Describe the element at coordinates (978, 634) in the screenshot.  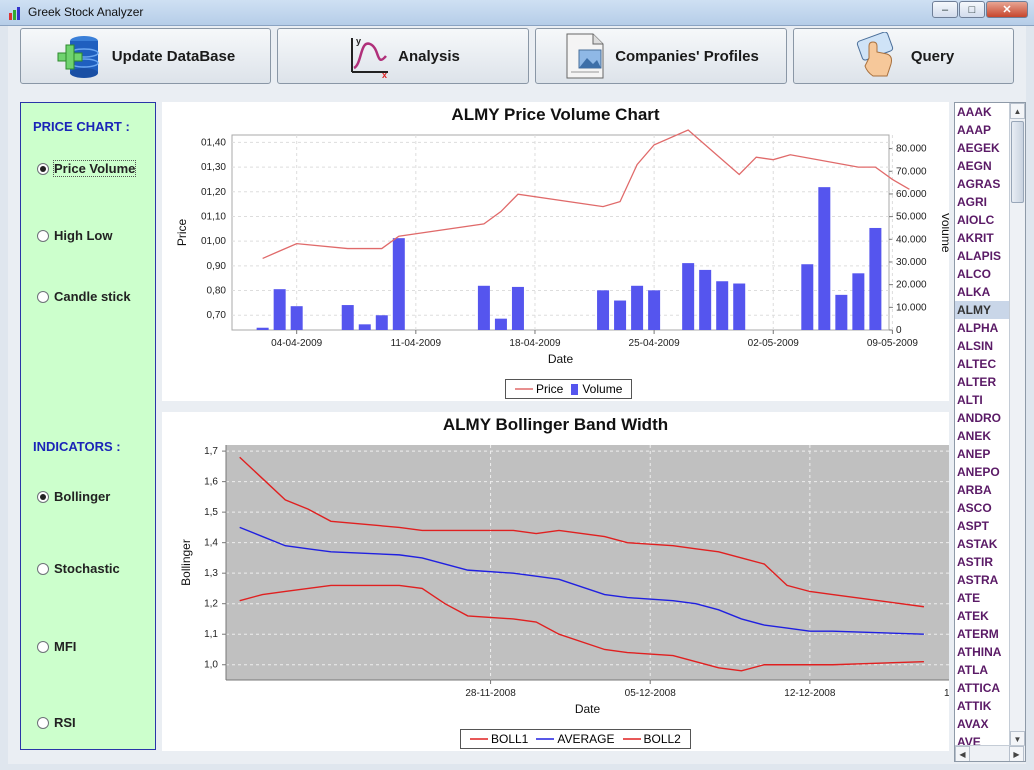
I see `ticker-item: ATERM` at that location.